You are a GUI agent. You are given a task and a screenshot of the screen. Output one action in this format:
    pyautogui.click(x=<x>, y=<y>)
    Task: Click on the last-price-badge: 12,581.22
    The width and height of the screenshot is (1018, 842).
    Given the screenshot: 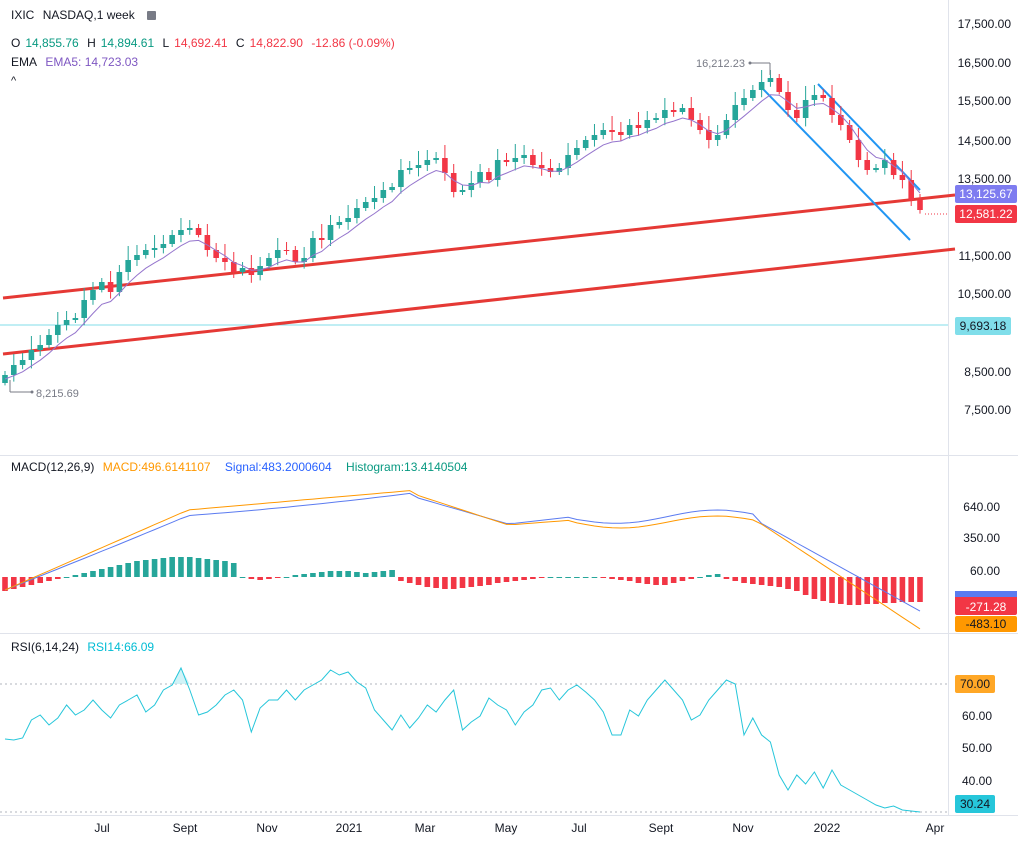 What is the action you would take?
    pyautogui.click(x=986, y=214)
    